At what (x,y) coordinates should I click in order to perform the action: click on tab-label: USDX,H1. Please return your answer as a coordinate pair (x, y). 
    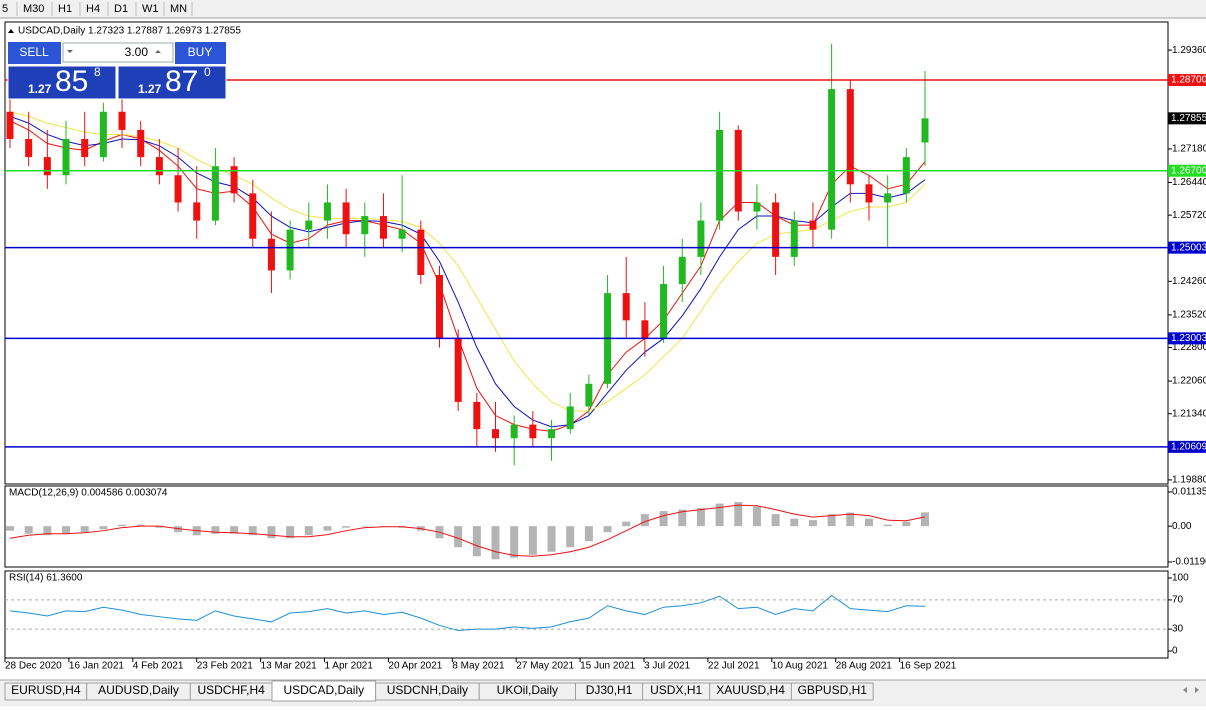
    Looking at the image, I should click on (676, 690).